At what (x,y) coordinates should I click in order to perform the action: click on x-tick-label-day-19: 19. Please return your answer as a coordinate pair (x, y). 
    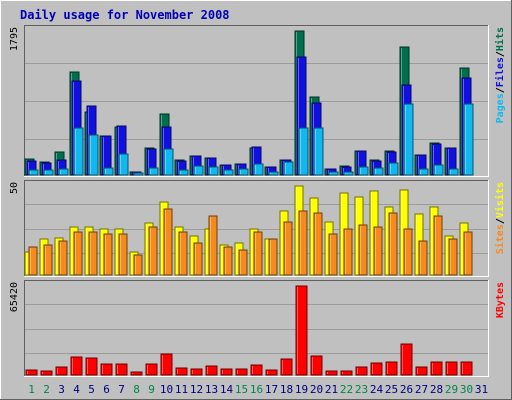
    Looking at the image, I should click on (301, 389).